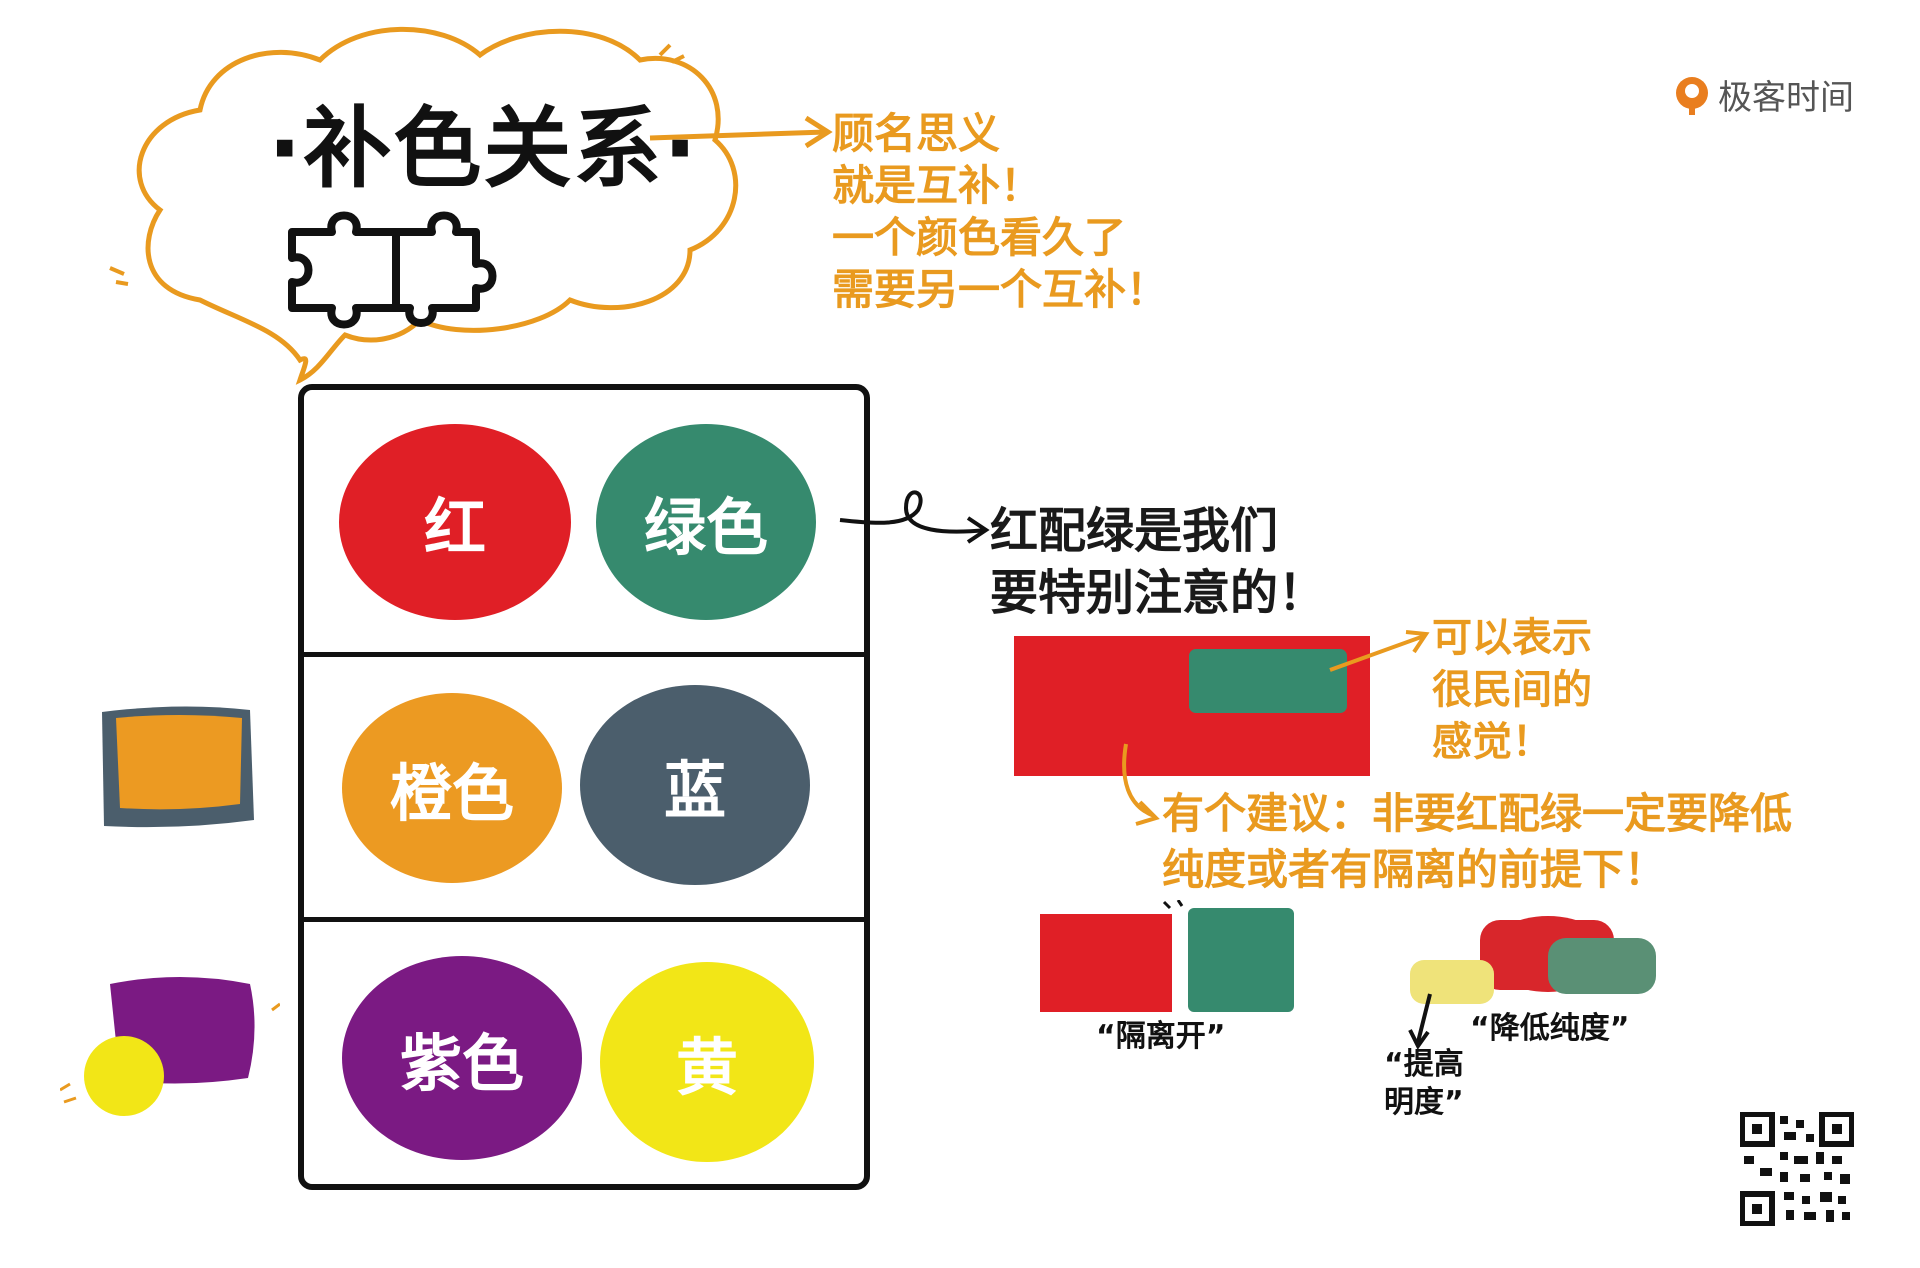  What do you see at coordinates (694, 790) in the screenshot?
I see `circle-label: 蓝` at bounding box center [694, 790].